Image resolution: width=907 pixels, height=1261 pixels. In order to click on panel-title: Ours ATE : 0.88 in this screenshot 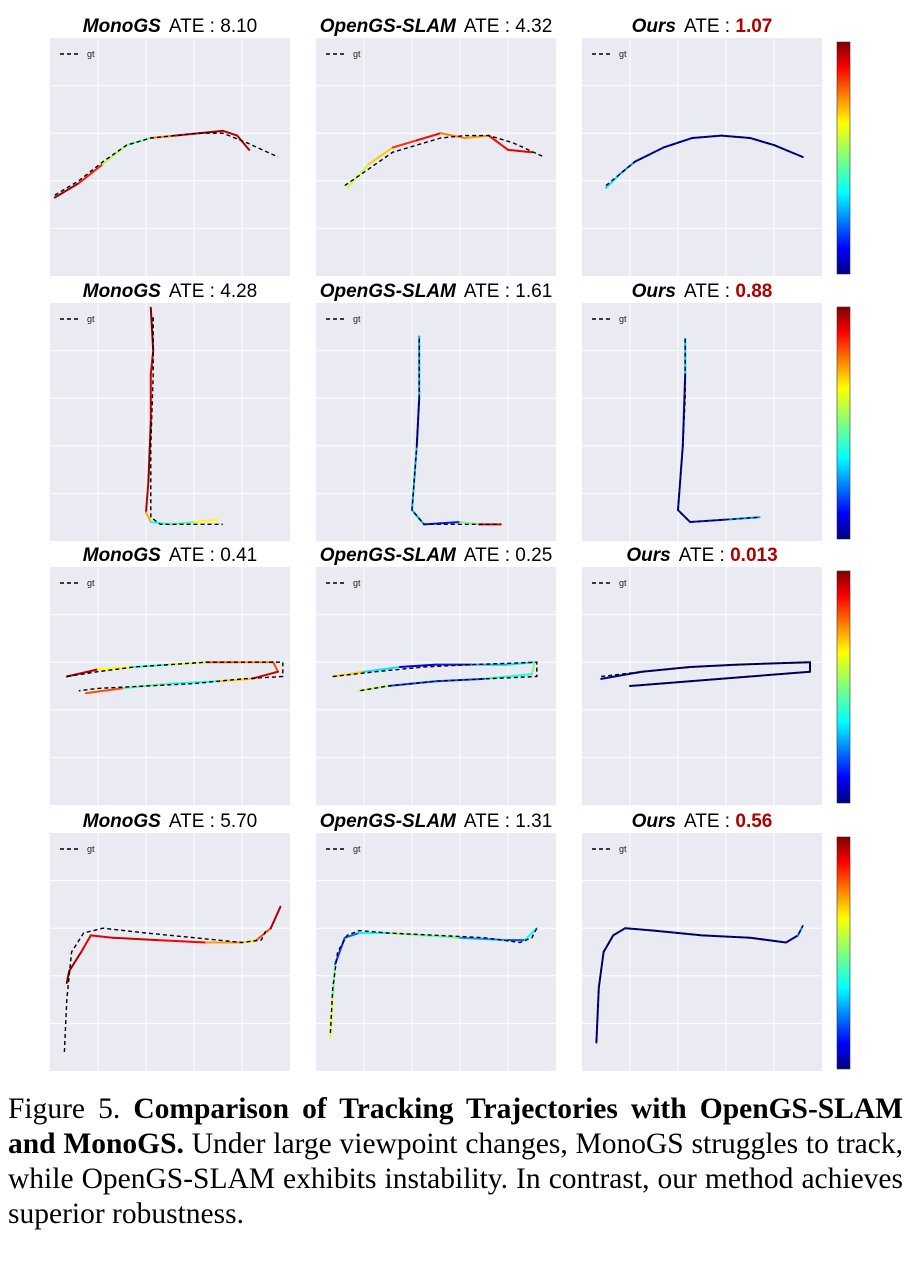, I will do `click(702, 291)`.